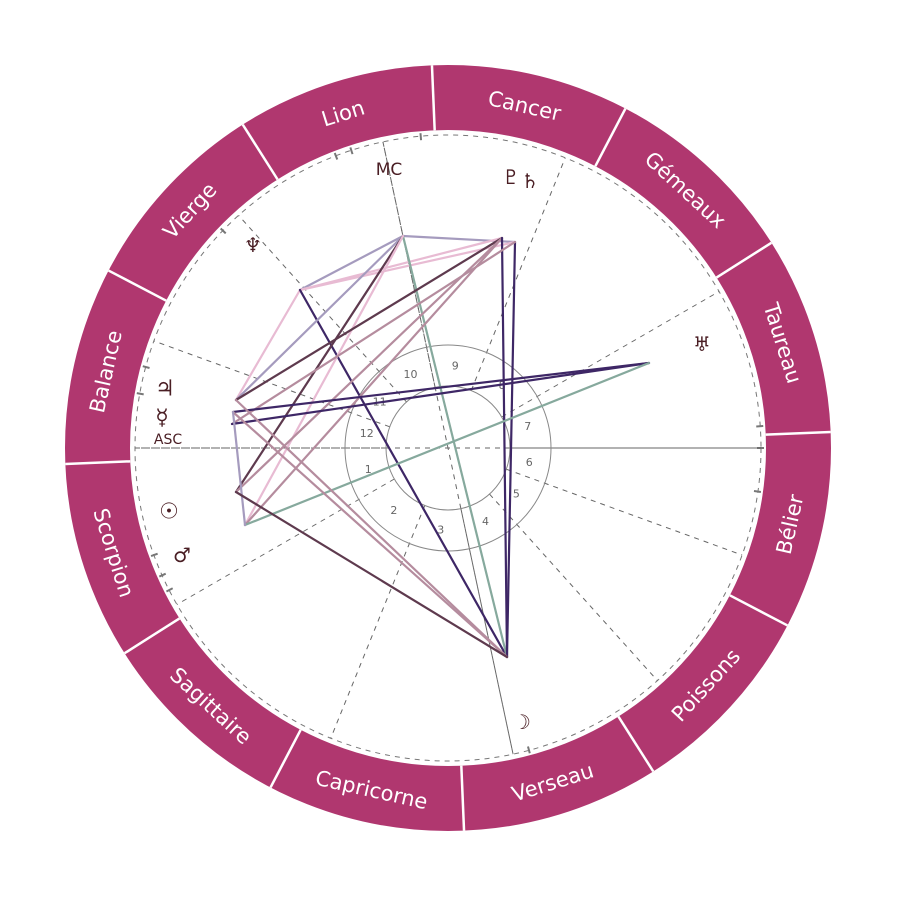 This screenshot has width=897, height=897. What do you see at coordinates (367, 433) in the screenshot?
I see `house-number-12: 12` at bounding box center [367, 433].